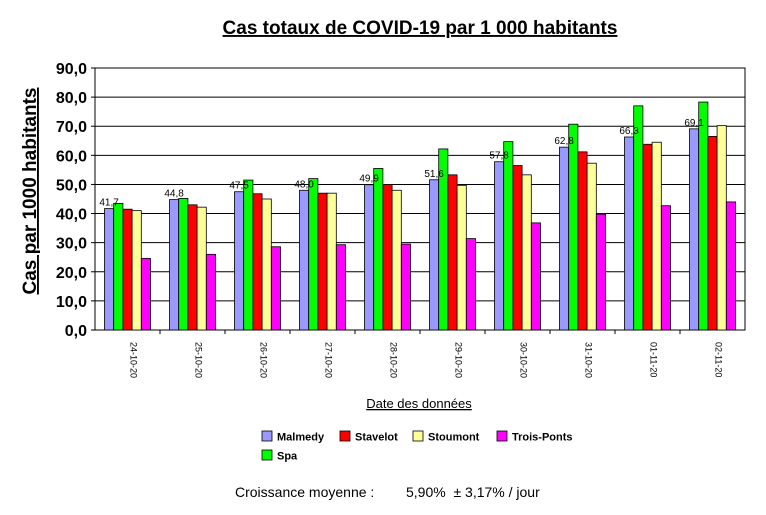 The width and height of the screenshot is (766, 515). Describe the element at coordinates (30, 191) in the screenshot. I see `y-axis-label: Cas par 1000 habitants` at that location.